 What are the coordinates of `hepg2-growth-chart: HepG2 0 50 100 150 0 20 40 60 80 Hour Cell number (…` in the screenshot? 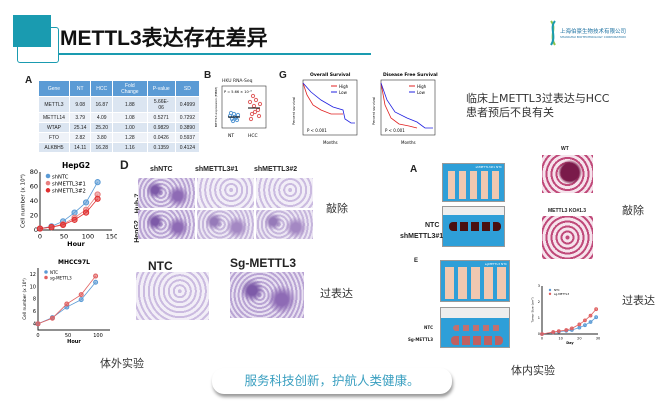 It's located at (68, 204).